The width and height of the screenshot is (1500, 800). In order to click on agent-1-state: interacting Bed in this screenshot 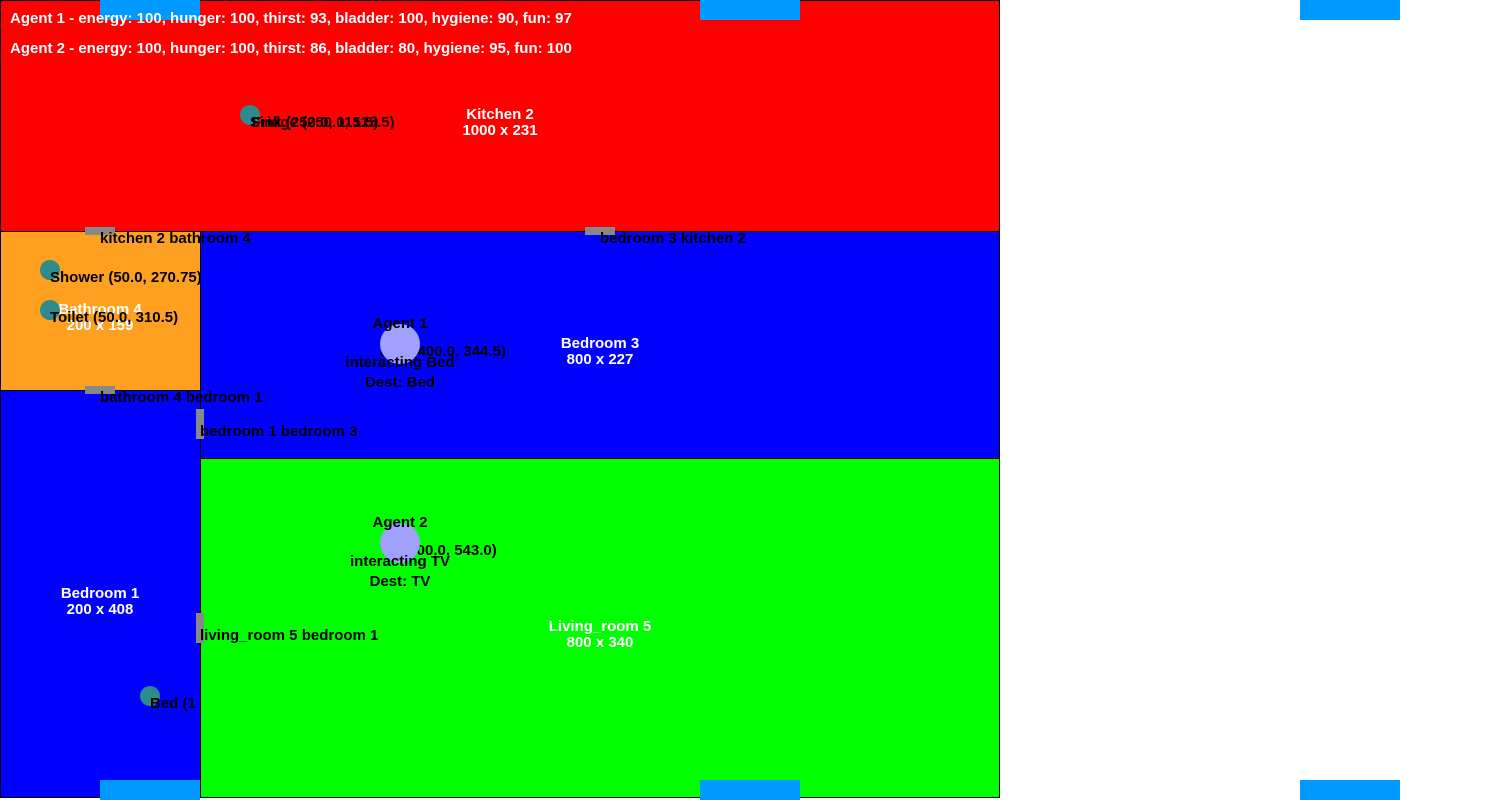, I will do `click(400, 362)`.